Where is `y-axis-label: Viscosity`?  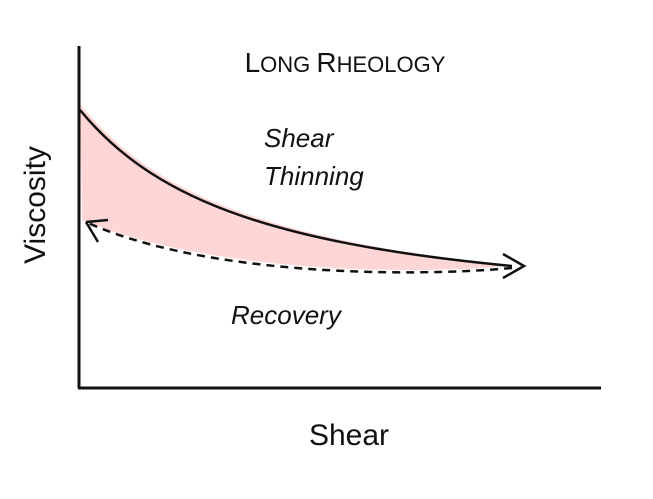 y-axis-label: Viscosity is located at coordinates (35, 205).